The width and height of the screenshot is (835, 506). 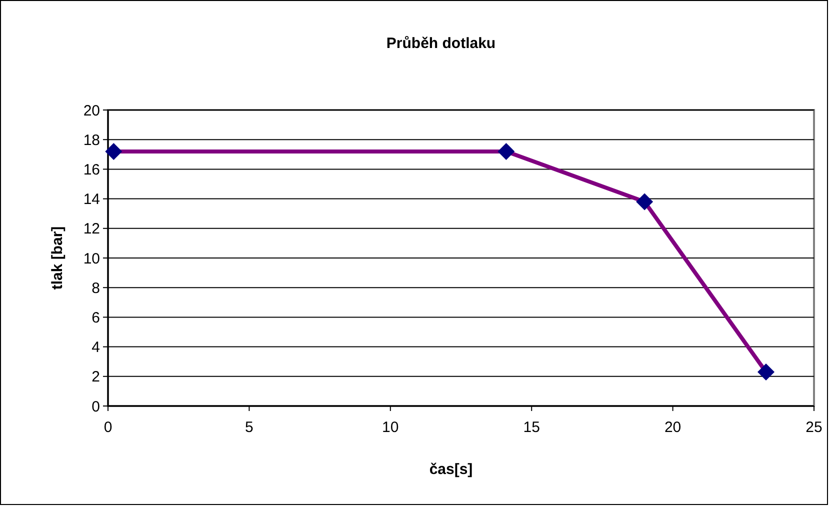 I want to click on y-tick-label: 16, so click(x=91, y=169).